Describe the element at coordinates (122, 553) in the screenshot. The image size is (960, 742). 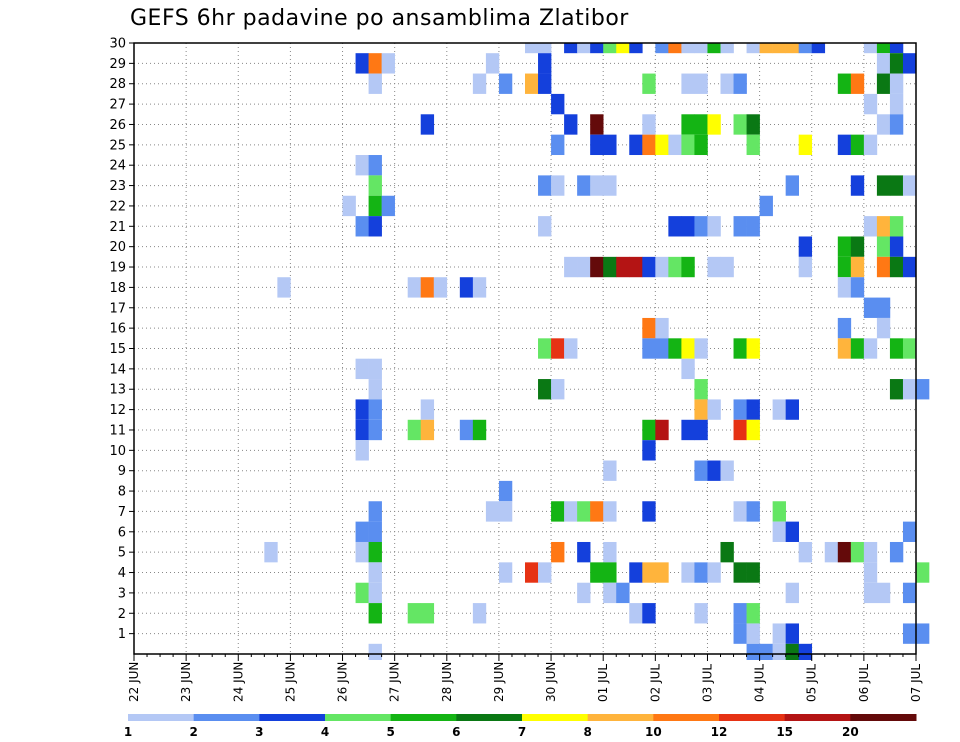
I see `y-tick-label: 5` at that location.